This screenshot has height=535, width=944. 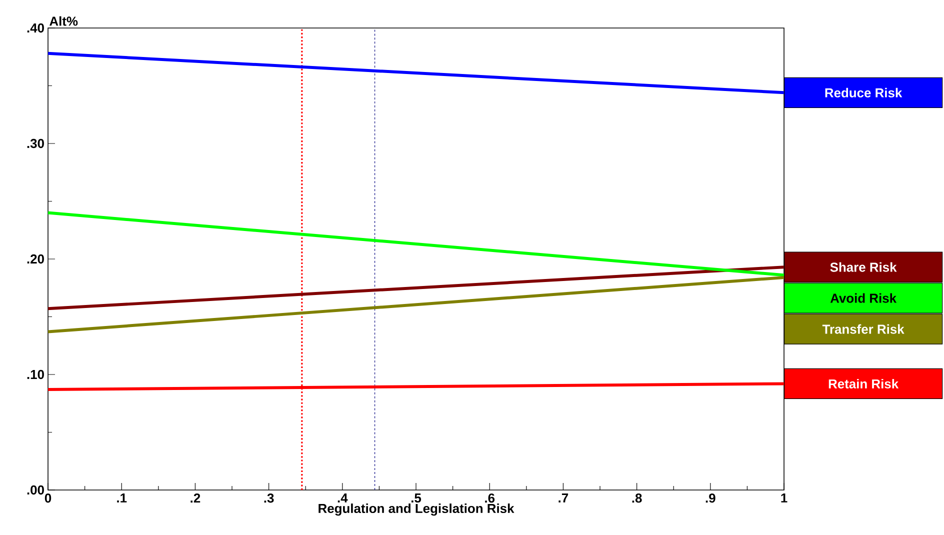 I want to click on text: Avoid Risk, so click(x=863, y=298).